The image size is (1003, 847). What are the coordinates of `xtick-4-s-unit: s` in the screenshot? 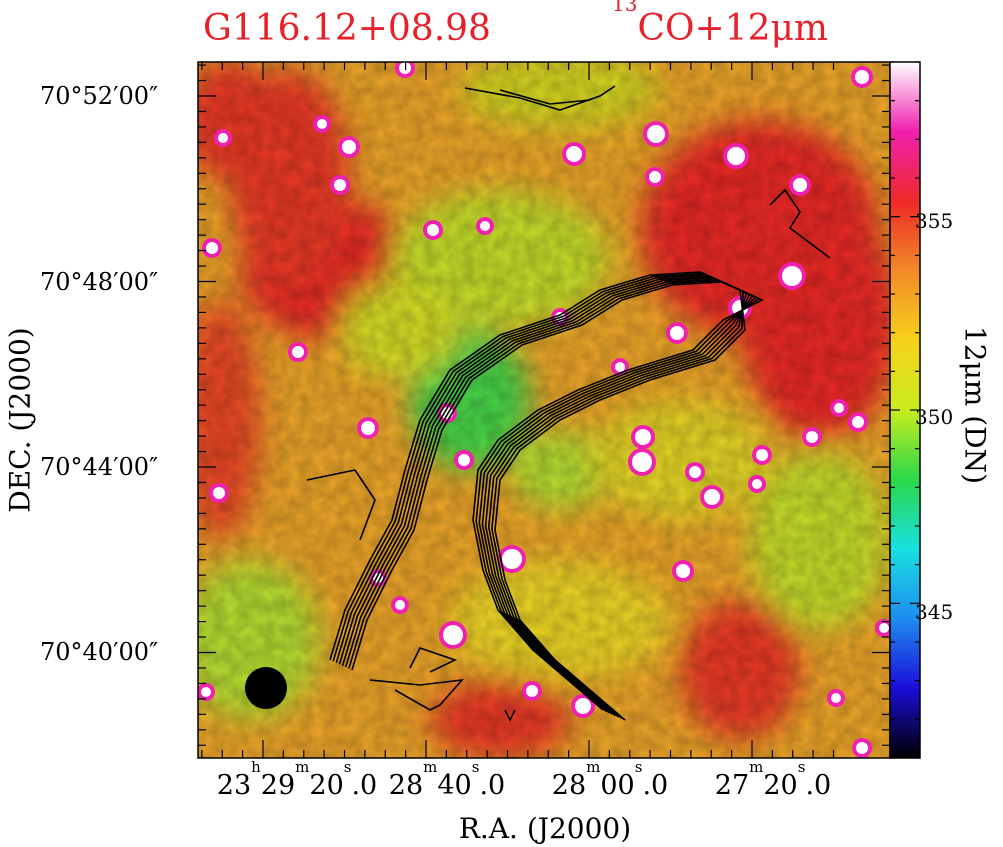 It's located at (801, 767).